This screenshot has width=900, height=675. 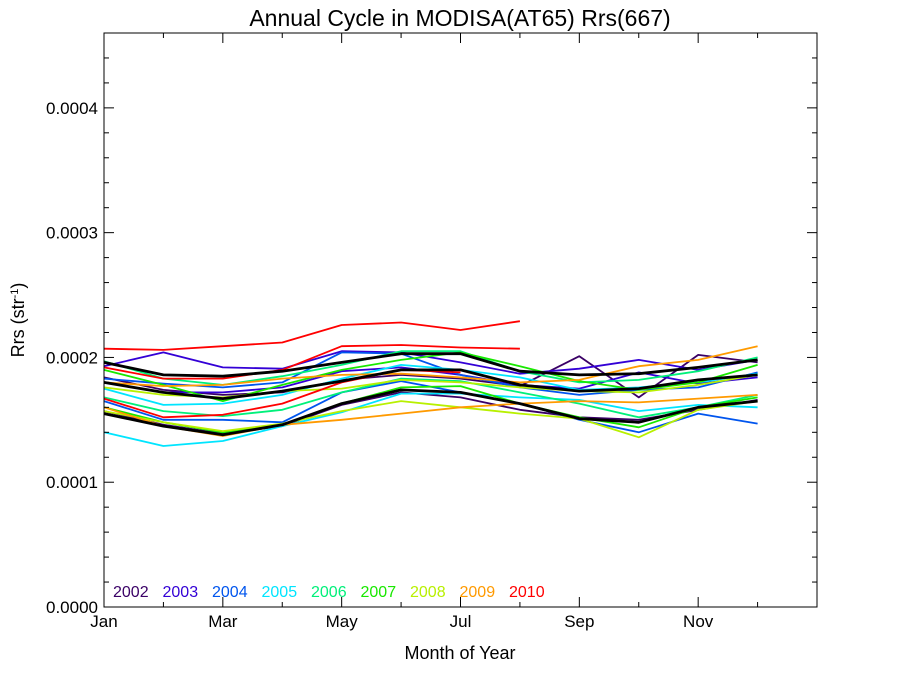 I want to click on legend-item-2005: 2005, so click(x=280, y=592).